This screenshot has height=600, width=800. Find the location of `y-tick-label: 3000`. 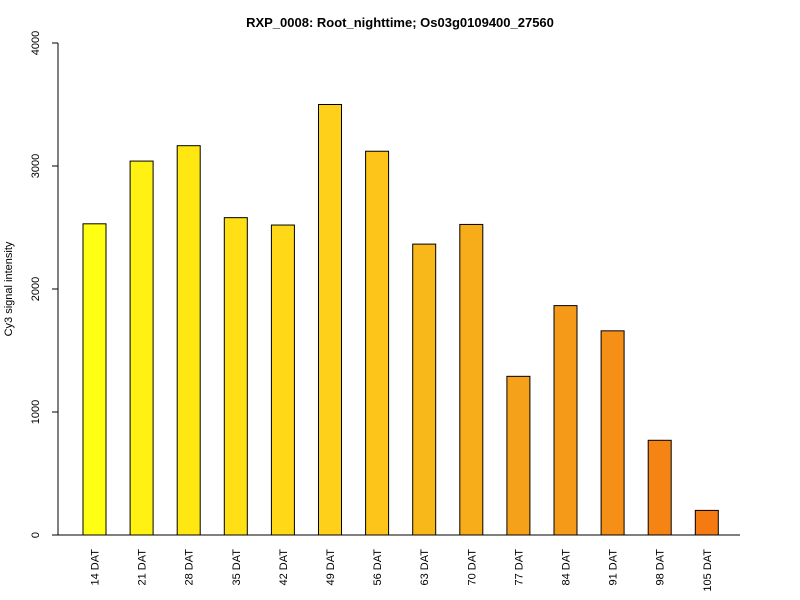

y-tick-label: 3000 is located at coordinates (36, 166).